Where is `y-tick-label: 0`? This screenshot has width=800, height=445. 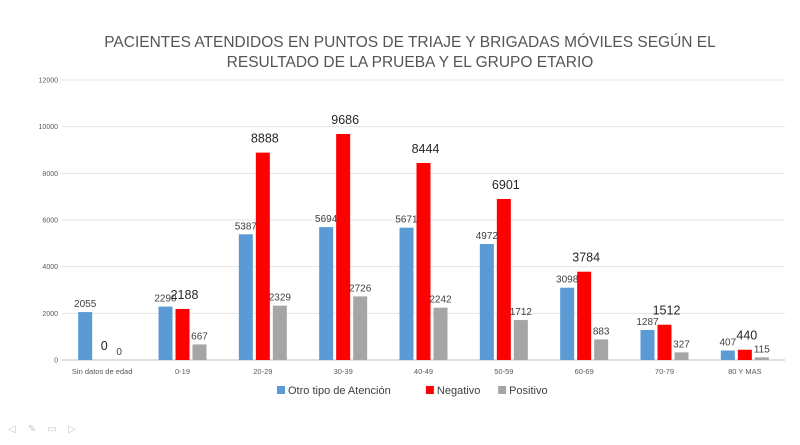 y-tick-label: 0 is located at coordinates (56, 361).